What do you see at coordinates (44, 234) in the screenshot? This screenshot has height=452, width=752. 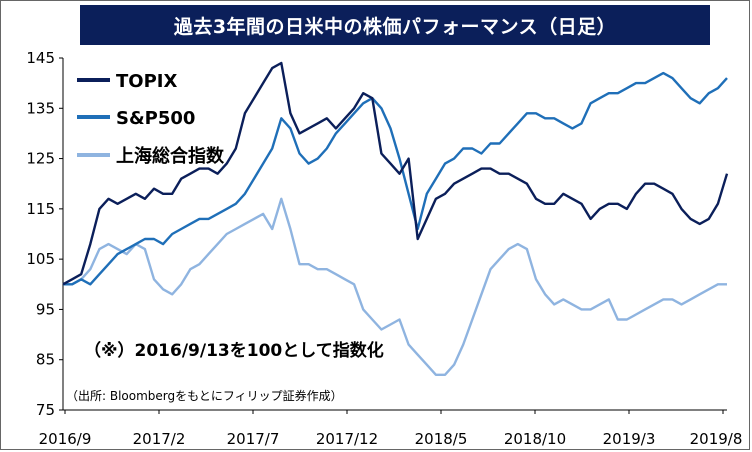 I see `y-tick-labels: 145 135 125 115 105 95 85 75` at bounding box center [44, 234].